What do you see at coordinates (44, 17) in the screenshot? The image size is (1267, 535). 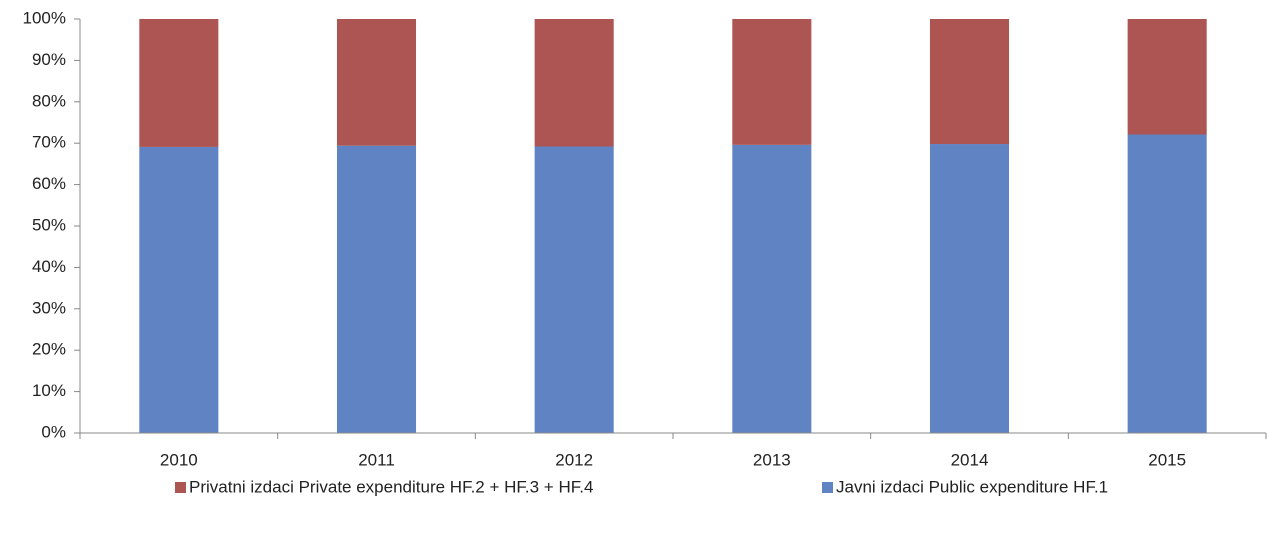 I see `y-tick-label: 100%` at bounding box center [44, 17].